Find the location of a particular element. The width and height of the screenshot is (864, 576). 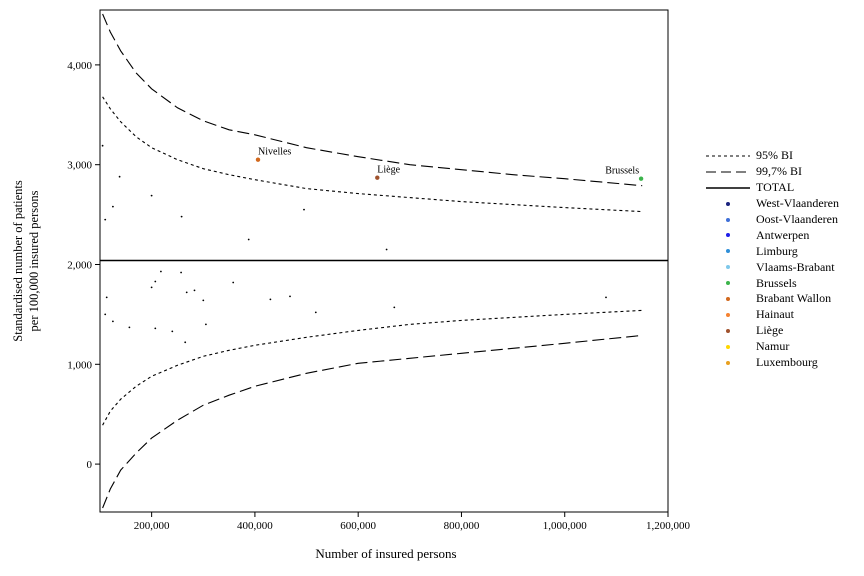

legend-item: Liège is located at coordinates (769, 331).